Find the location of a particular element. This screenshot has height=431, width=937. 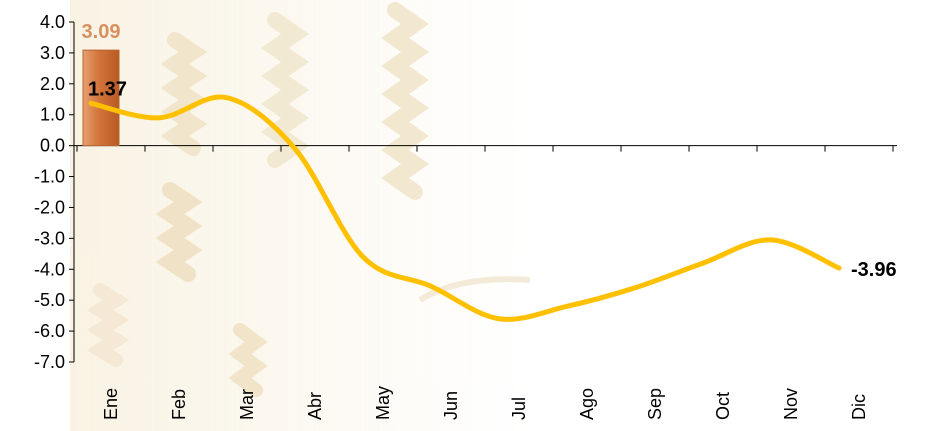

data-label: -3.96 is located at coordinates (874, 270).